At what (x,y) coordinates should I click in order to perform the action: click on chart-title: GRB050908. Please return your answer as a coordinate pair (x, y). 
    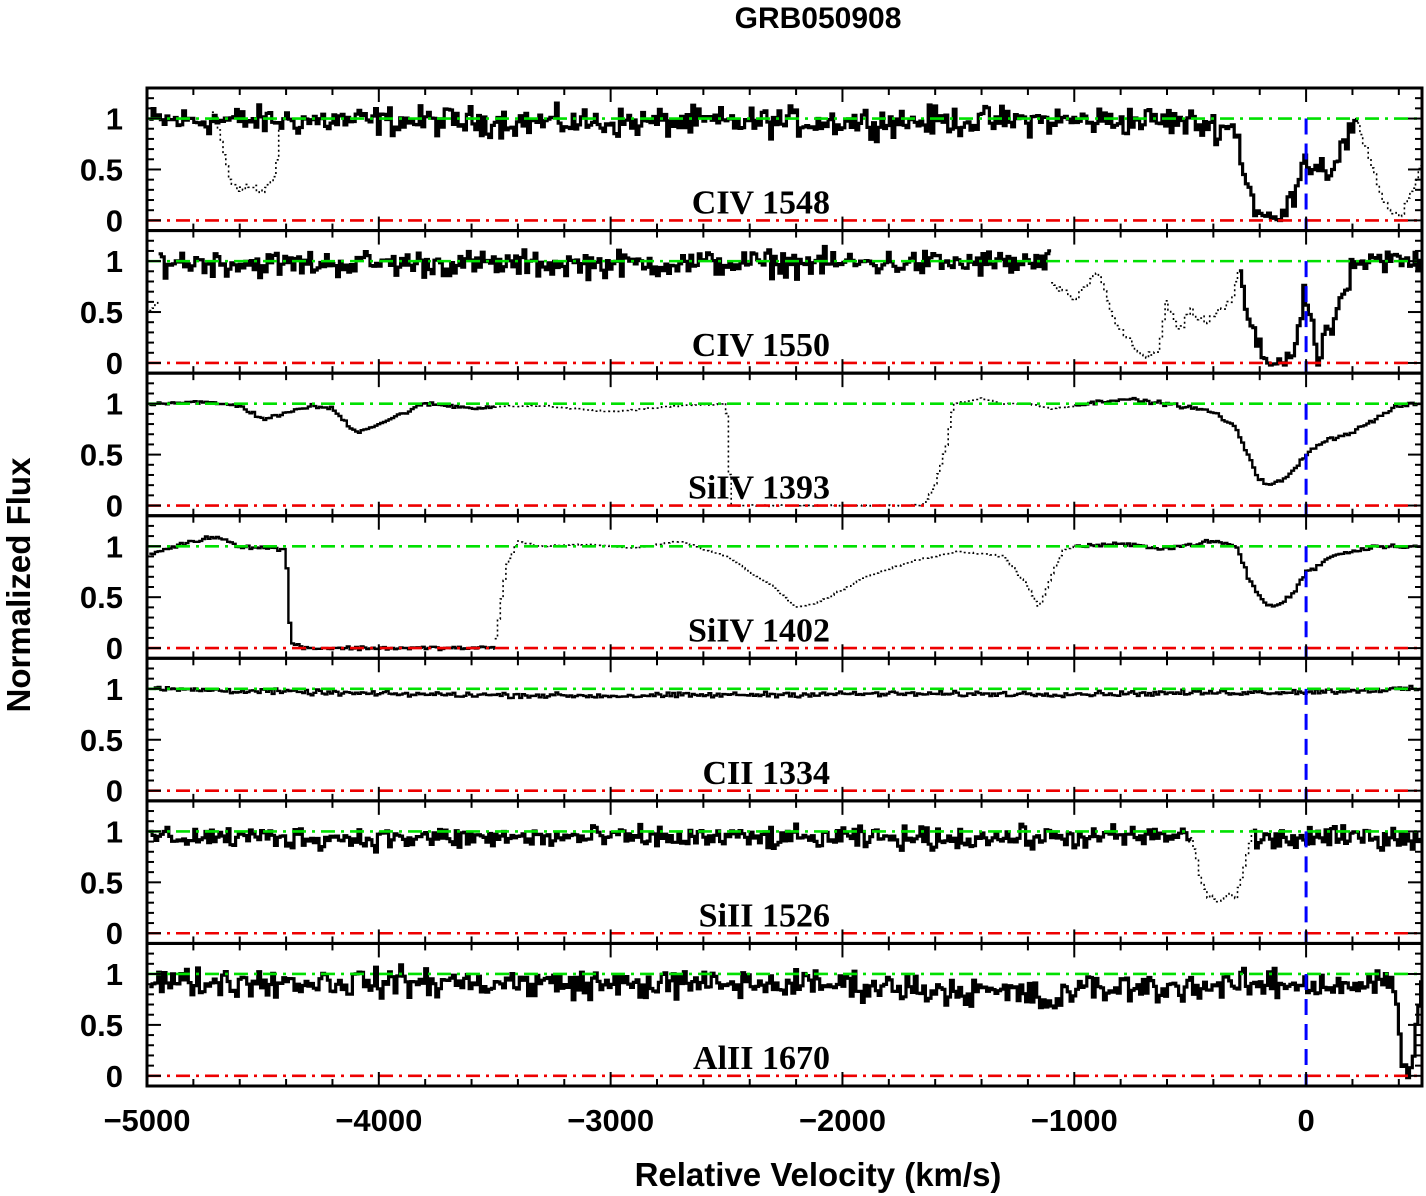
    Looking at the image, I should click on (818, 18).